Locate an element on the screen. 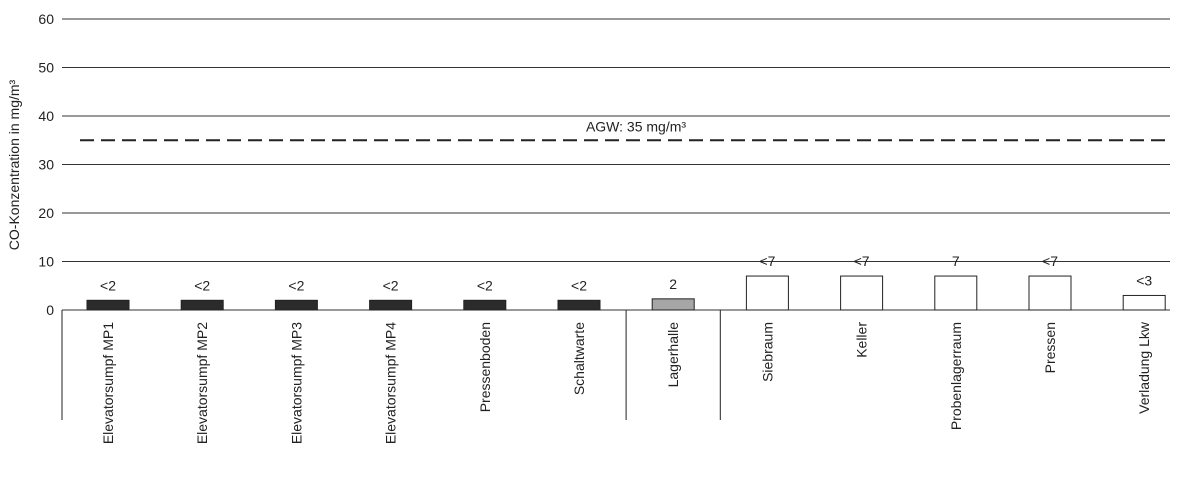  category-label: Keller is located at coordinates (862, 340).